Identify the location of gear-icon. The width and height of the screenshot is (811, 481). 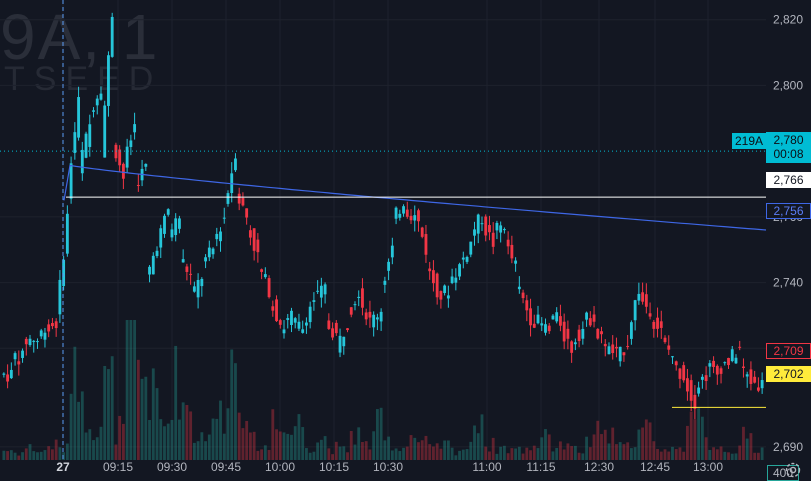
(793, 470).